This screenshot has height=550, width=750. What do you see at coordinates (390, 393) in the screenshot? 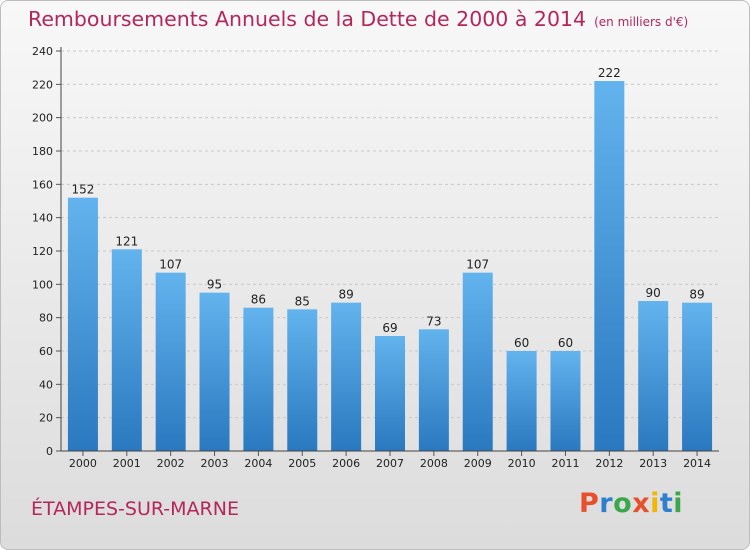
I see `bar-2007` at bounding box center [390, 393].